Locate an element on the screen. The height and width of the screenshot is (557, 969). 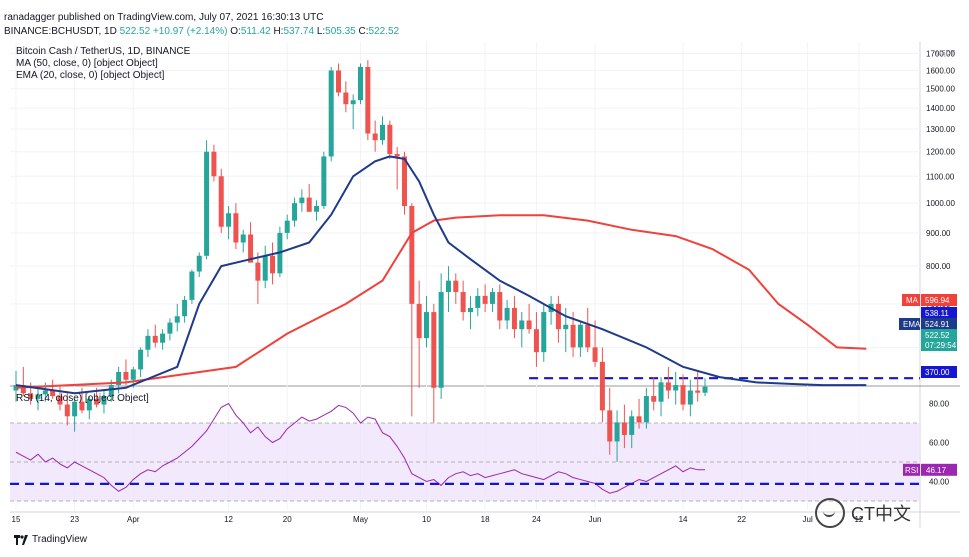
time-tick-label: 15 is located at coordinates (16, 519).